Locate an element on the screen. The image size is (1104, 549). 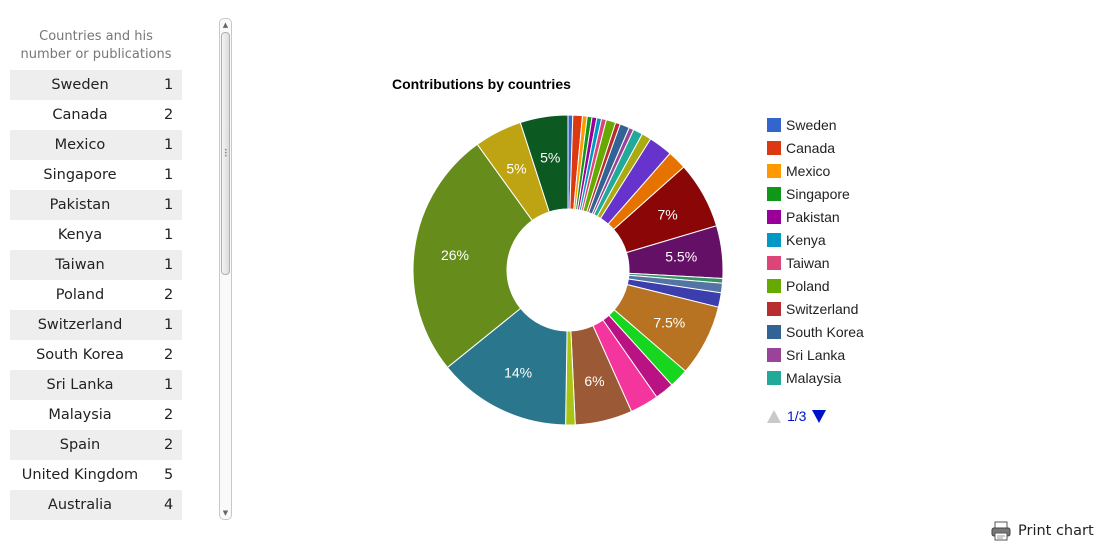
pager-prev-icon is located at coordinates (774, 416).